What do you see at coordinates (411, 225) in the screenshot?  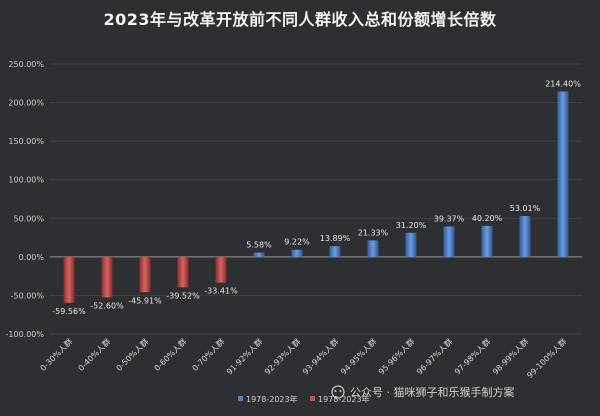 I see `data-label: 31.20%` at bounding box center [411, 225].